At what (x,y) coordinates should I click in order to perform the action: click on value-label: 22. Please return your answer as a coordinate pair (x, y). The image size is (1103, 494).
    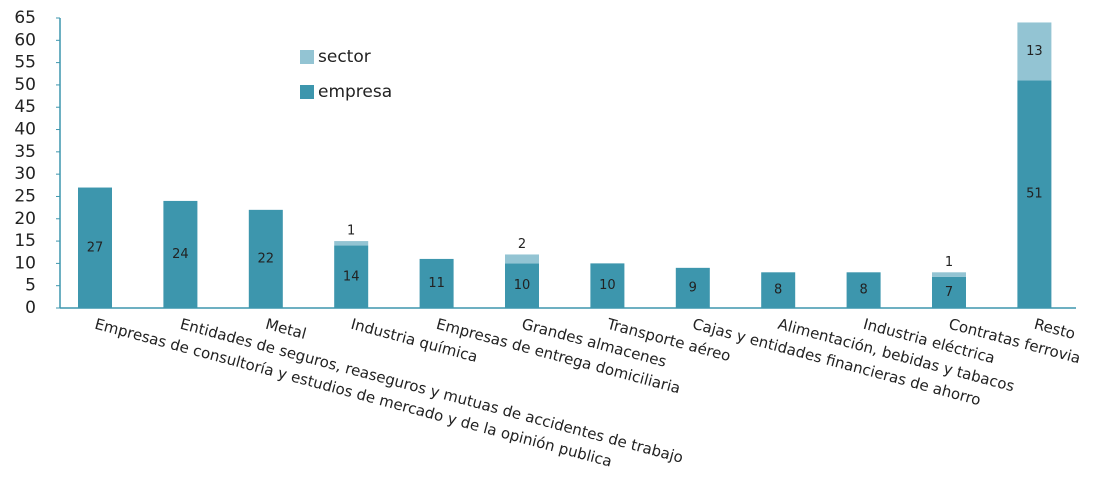
    Looking at the image, I should click on (266, 258).